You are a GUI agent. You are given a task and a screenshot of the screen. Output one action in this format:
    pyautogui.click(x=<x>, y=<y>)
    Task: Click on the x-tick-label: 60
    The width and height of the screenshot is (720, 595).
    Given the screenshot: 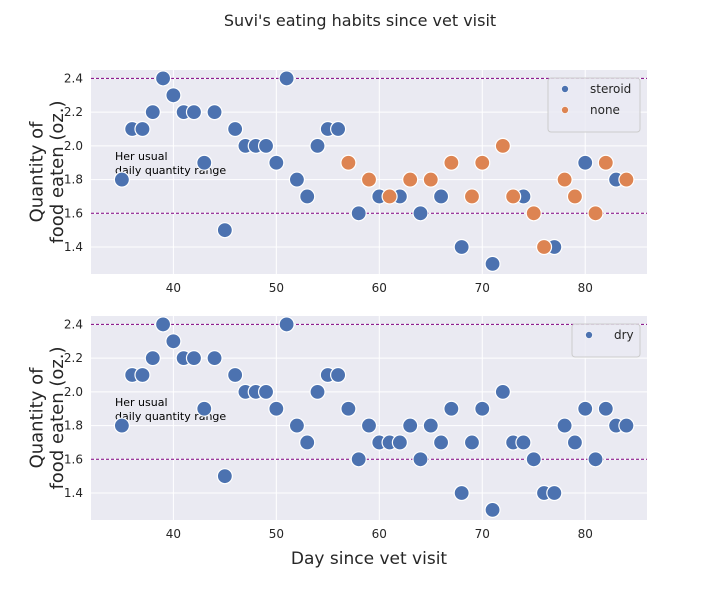 What is the action you would take?
    pyautogui.click(x=379, y=534)
    